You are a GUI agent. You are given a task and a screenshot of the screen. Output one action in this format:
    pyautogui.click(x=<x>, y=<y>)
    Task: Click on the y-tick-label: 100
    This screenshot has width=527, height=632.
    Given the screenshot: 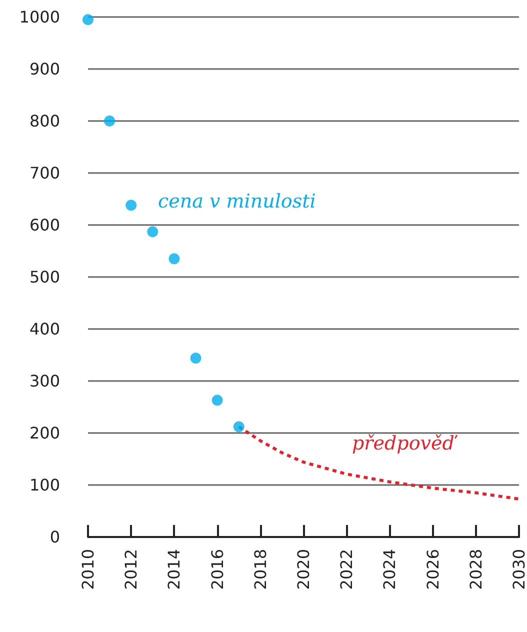 What is the action you would take?
    pyautogui.click(x=44, y=485)
    